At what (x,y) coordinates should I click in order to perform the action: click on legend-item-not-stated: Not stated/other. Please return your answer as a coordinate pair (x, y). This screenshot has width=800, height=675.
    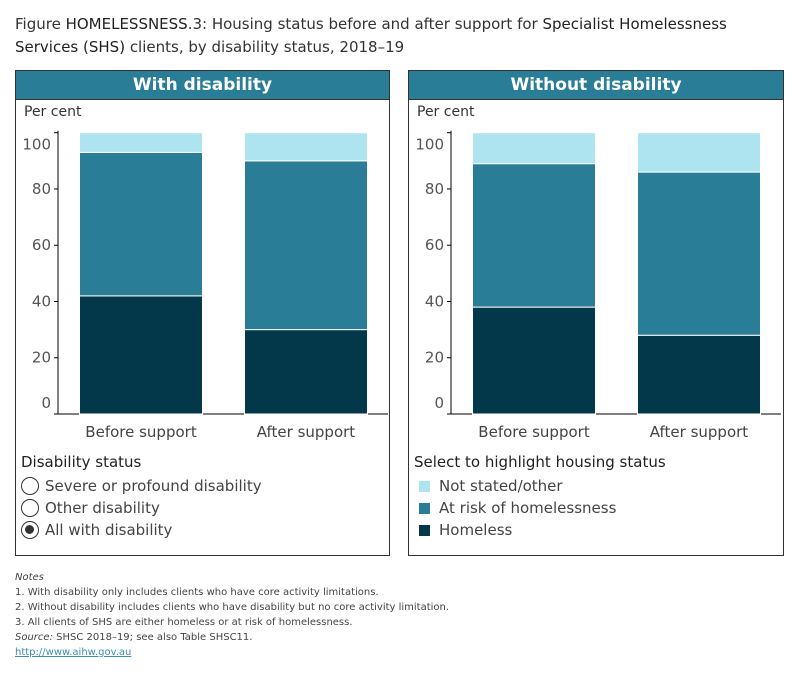
    Looking at the image, I should click on (540, 486).